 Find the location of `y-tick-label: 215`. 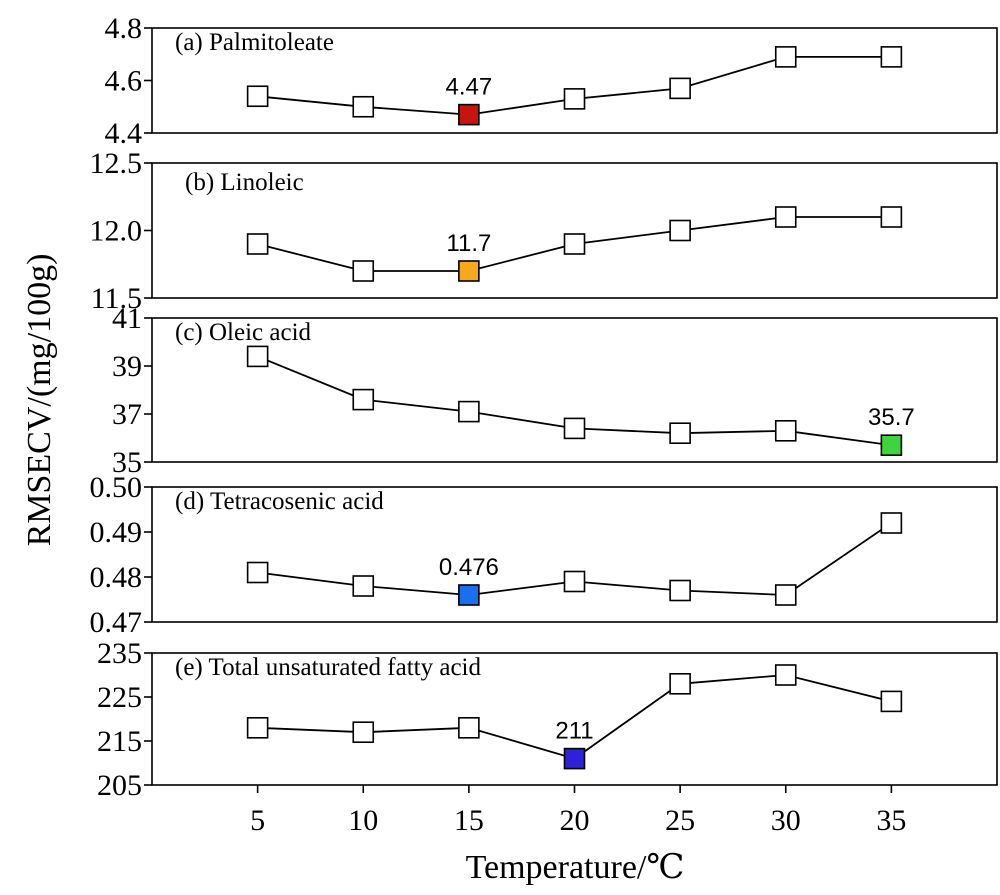

y-tick-label: 215 is located at coordinates (119, 741).